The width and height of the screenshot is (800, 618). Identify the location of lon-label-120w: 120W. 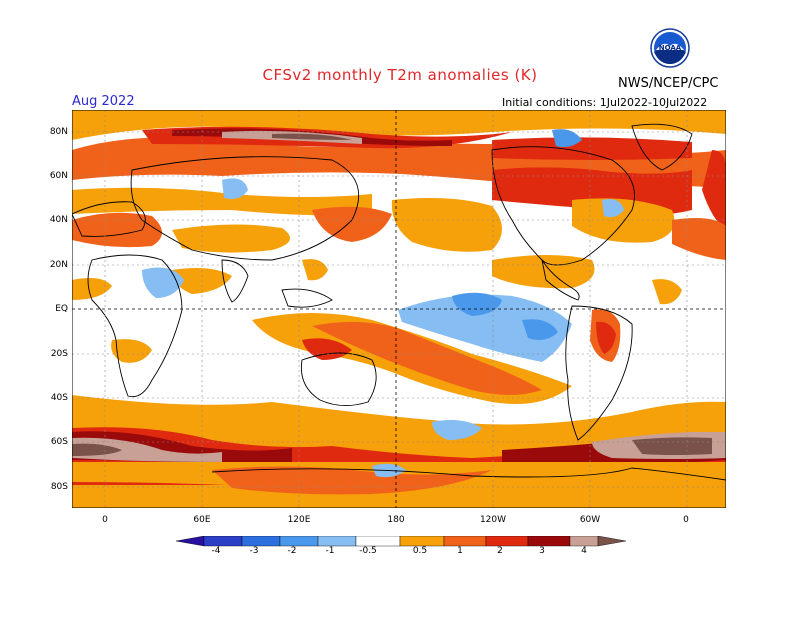
(493, 520).